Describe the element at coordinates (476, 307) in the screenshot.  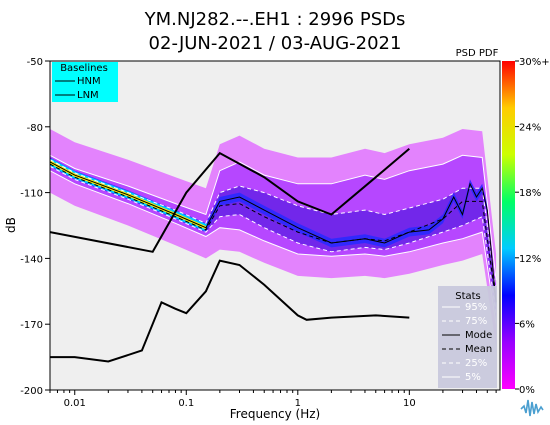
I see `p95-legend-label: 95%` at that location.